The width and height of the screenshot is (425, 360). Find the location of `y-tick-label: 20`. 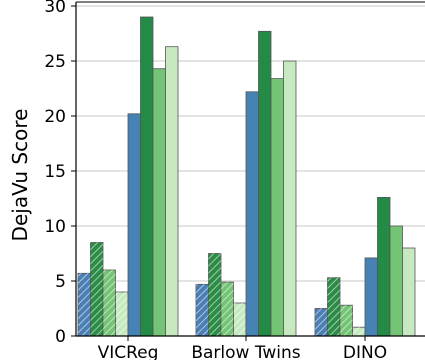

y-tick-label: 20 is located at coordinates (55, 117).